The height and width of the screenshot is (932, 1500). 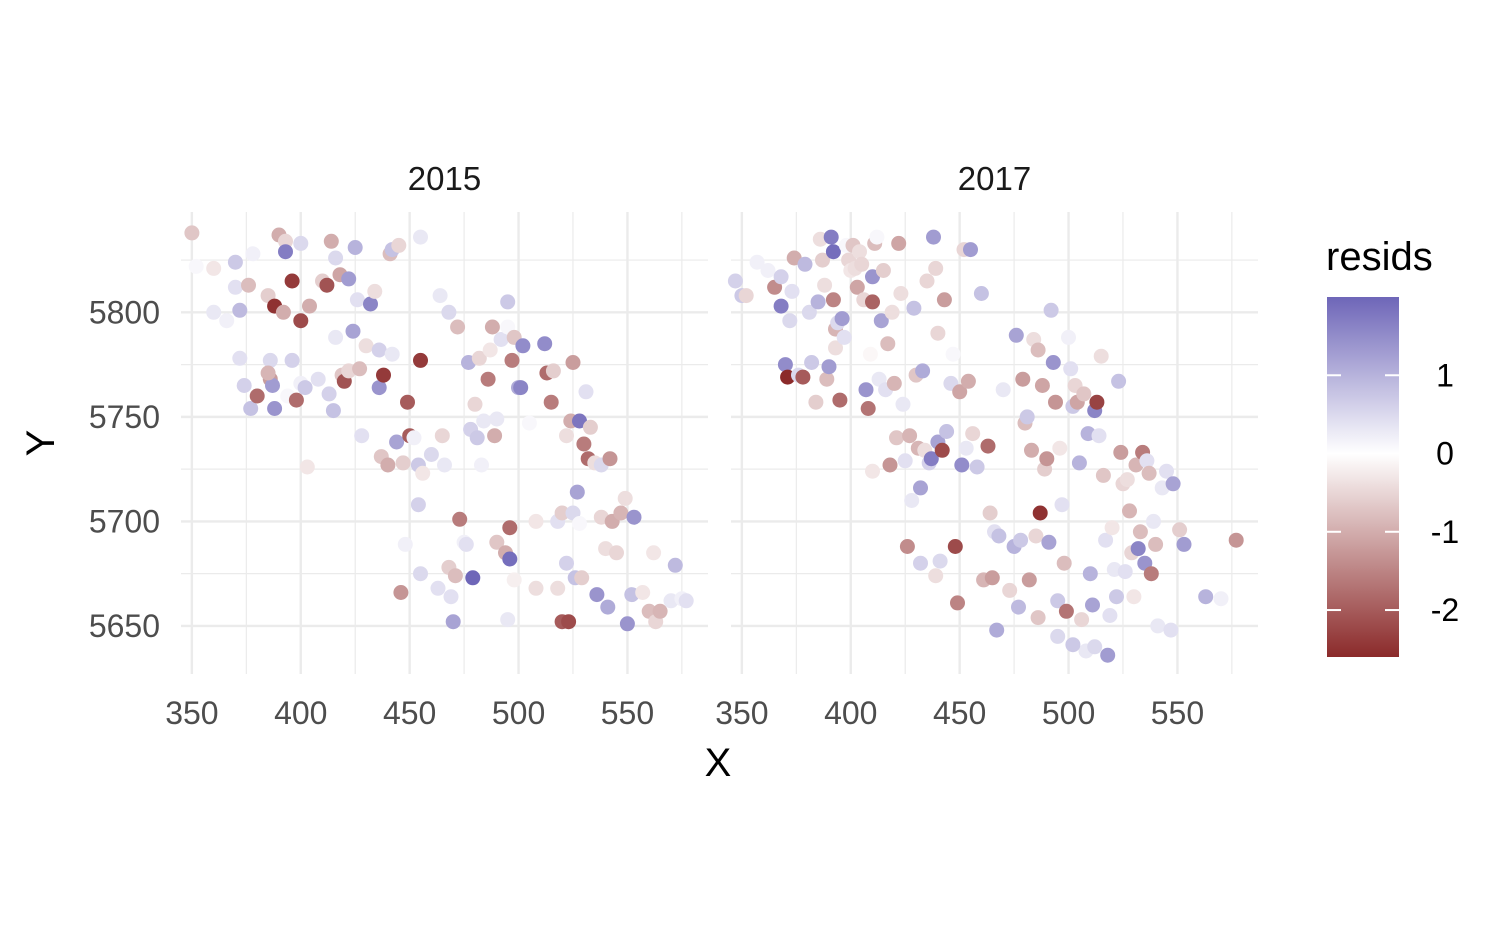 What do you see at coordinates (124, 521) in the screenshot?
I see `y-tick-label: 5700` at bounding box center [124, 521].